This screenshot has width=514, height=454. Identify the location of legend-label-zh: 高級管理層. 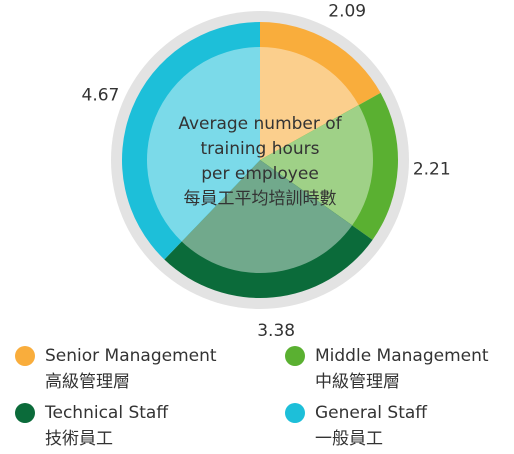
(87, 382).